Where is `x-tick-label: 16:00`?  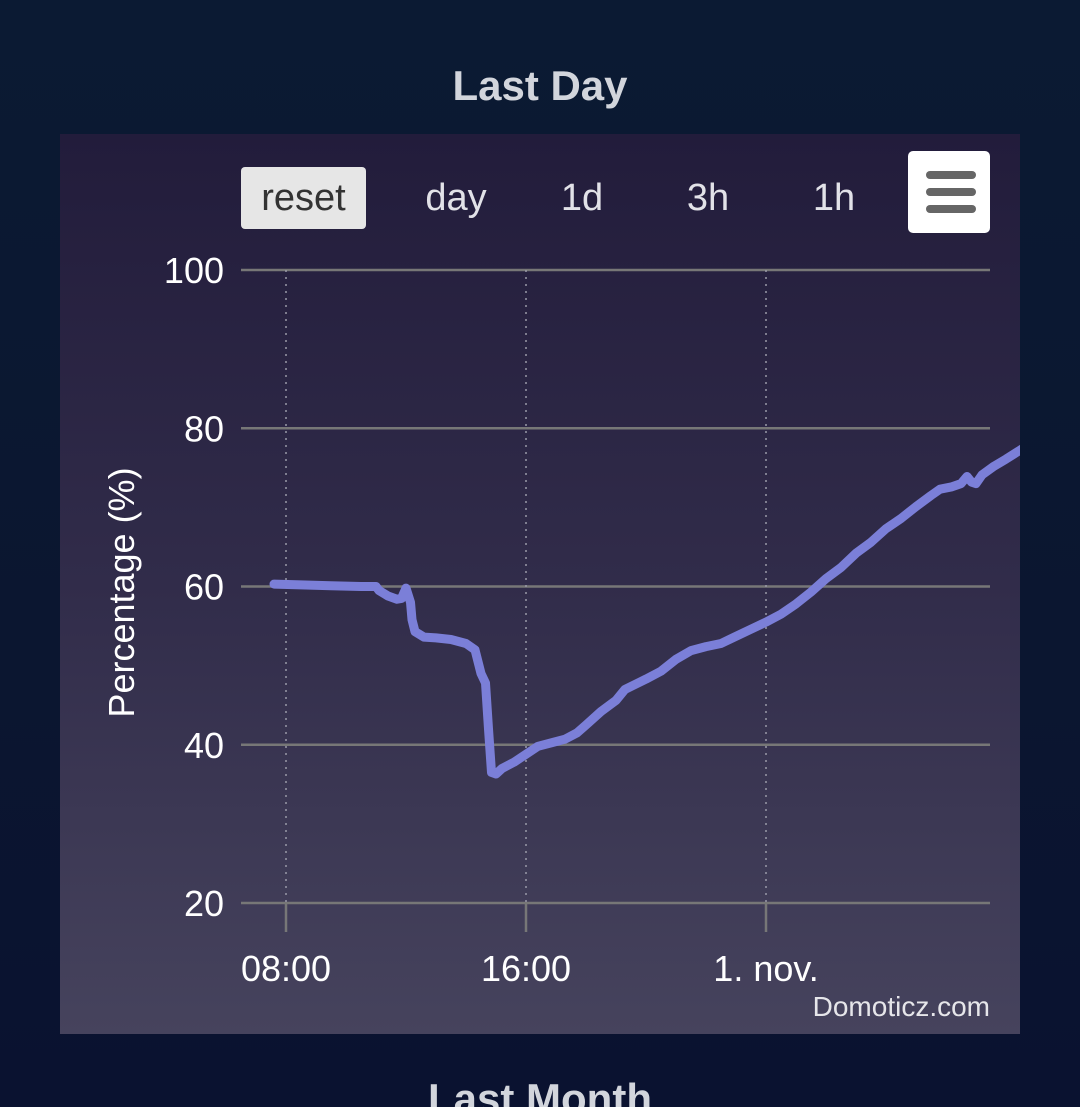 x-tick-label: 16:00 is located at coordinates (526, 968).